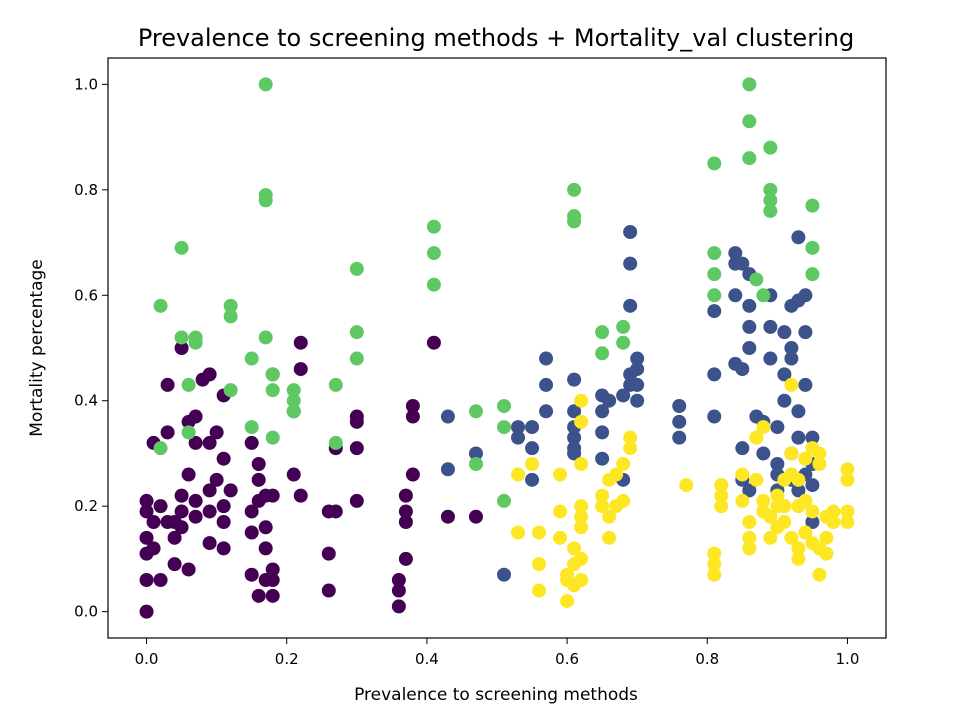  Describe the element at coordinates (496, 695) in the screenshot. I see `x-axis-label: Prevalence to screening methods` at that location.